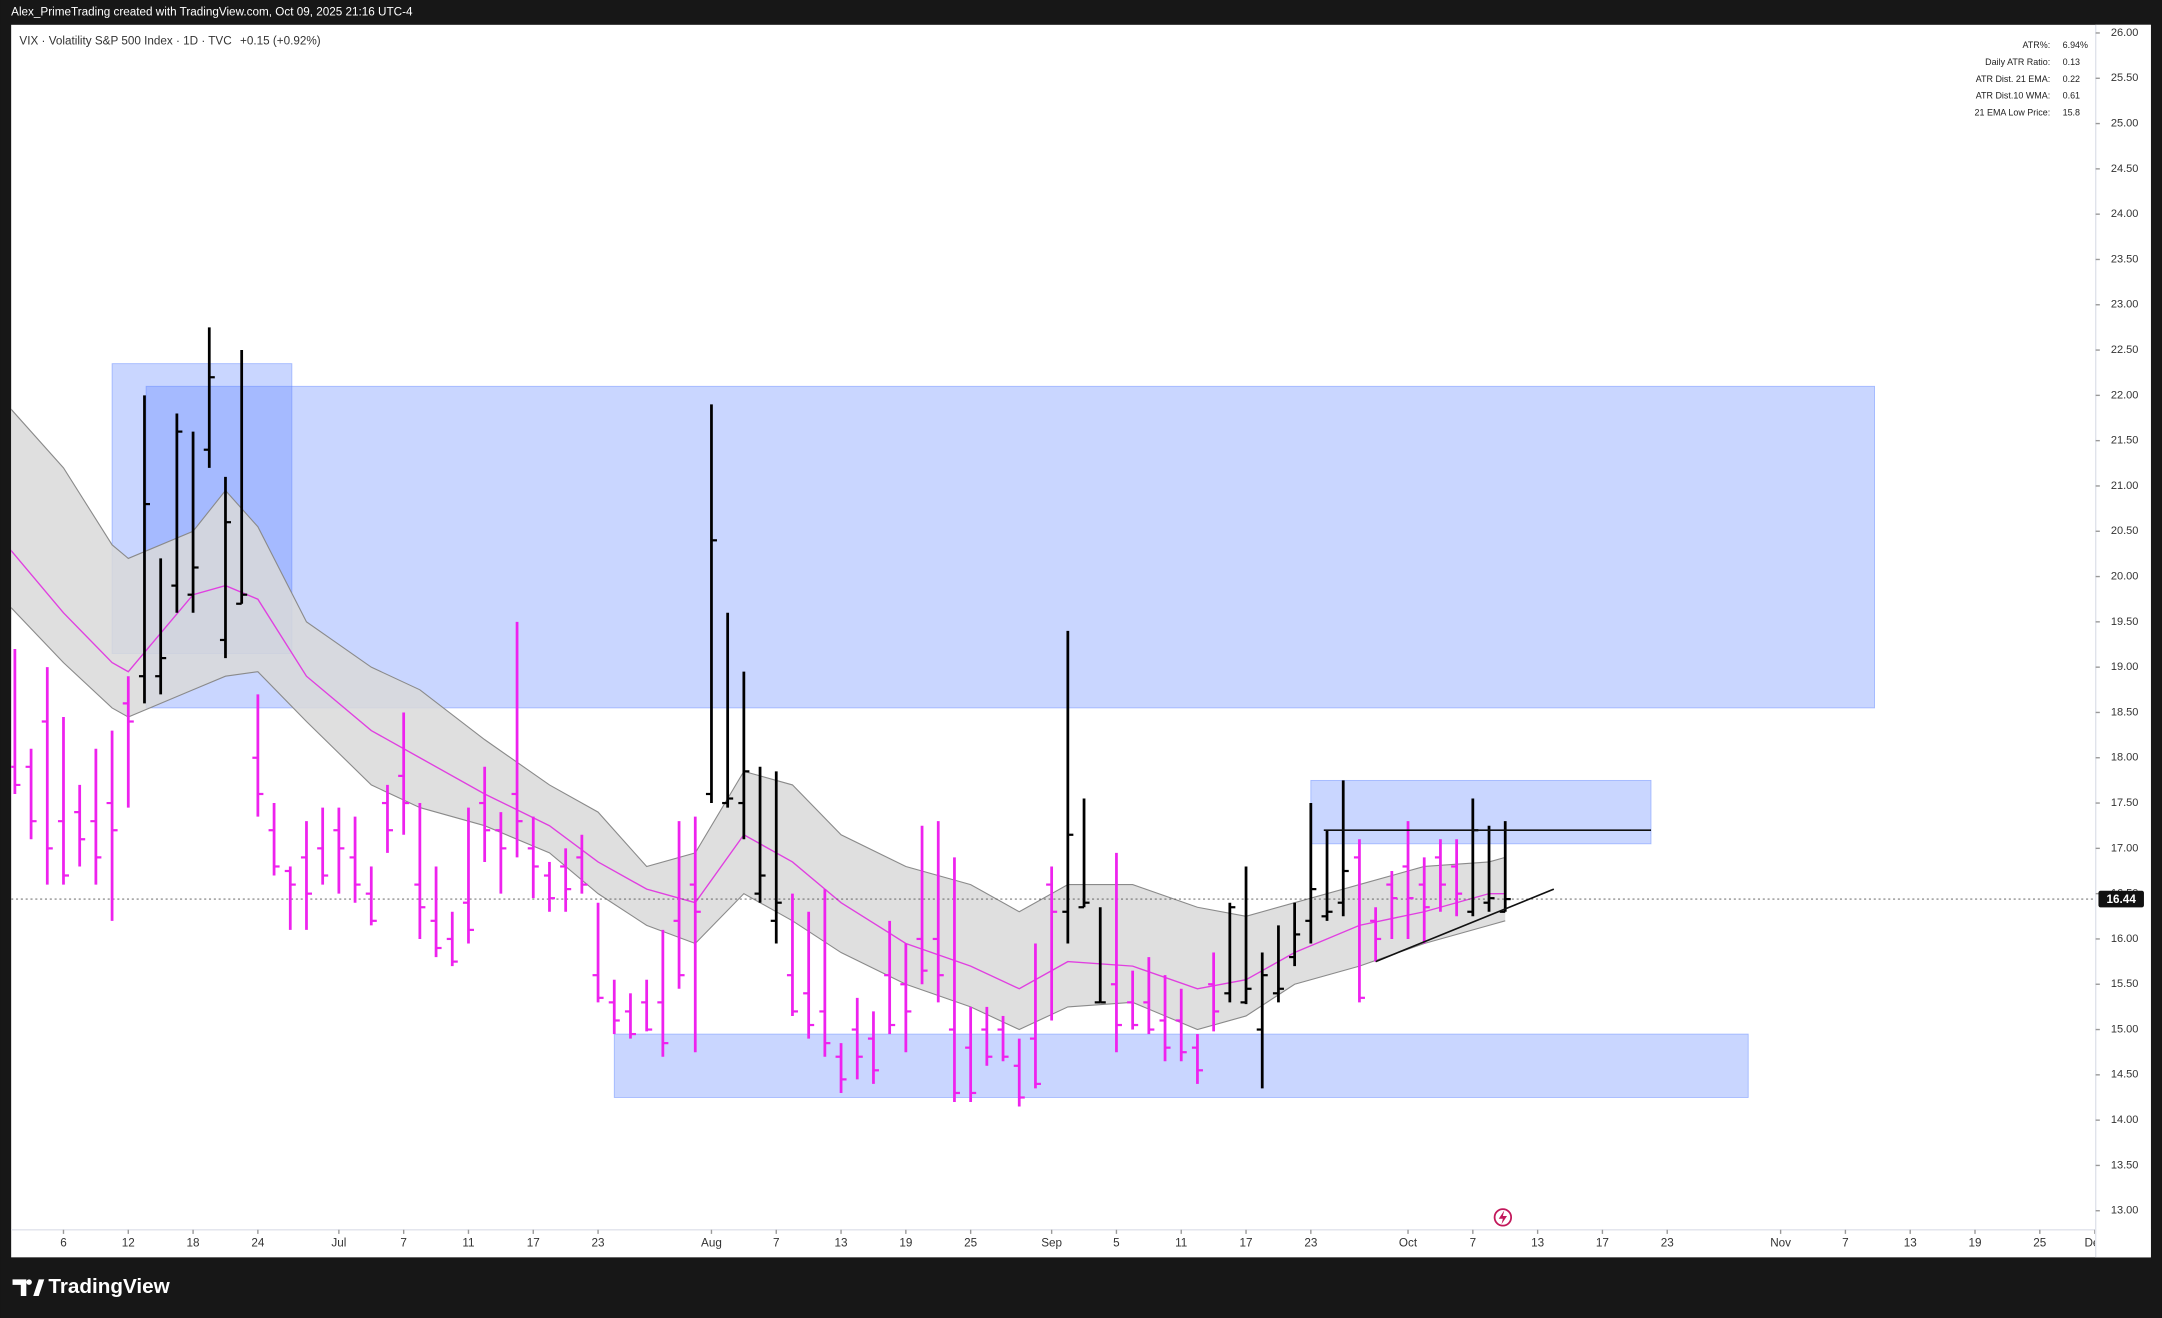 The height and width of the screenshot is (1318, 2162). I want to click on y-tick-label: 15.00, so click(2125, 1029).